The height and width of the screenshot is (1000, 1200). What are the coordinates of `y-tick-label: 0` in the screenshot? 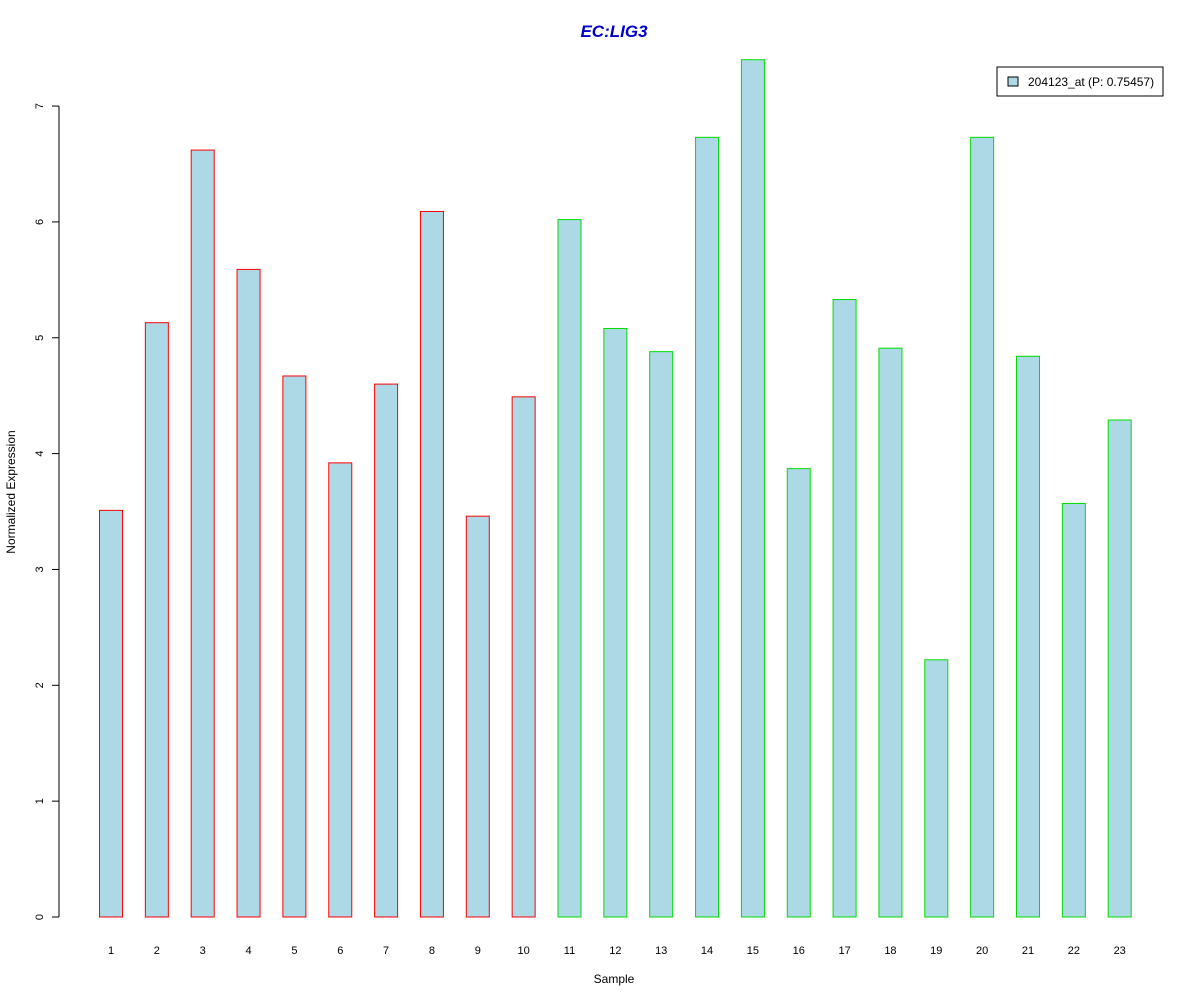 It's located at (40, 917).